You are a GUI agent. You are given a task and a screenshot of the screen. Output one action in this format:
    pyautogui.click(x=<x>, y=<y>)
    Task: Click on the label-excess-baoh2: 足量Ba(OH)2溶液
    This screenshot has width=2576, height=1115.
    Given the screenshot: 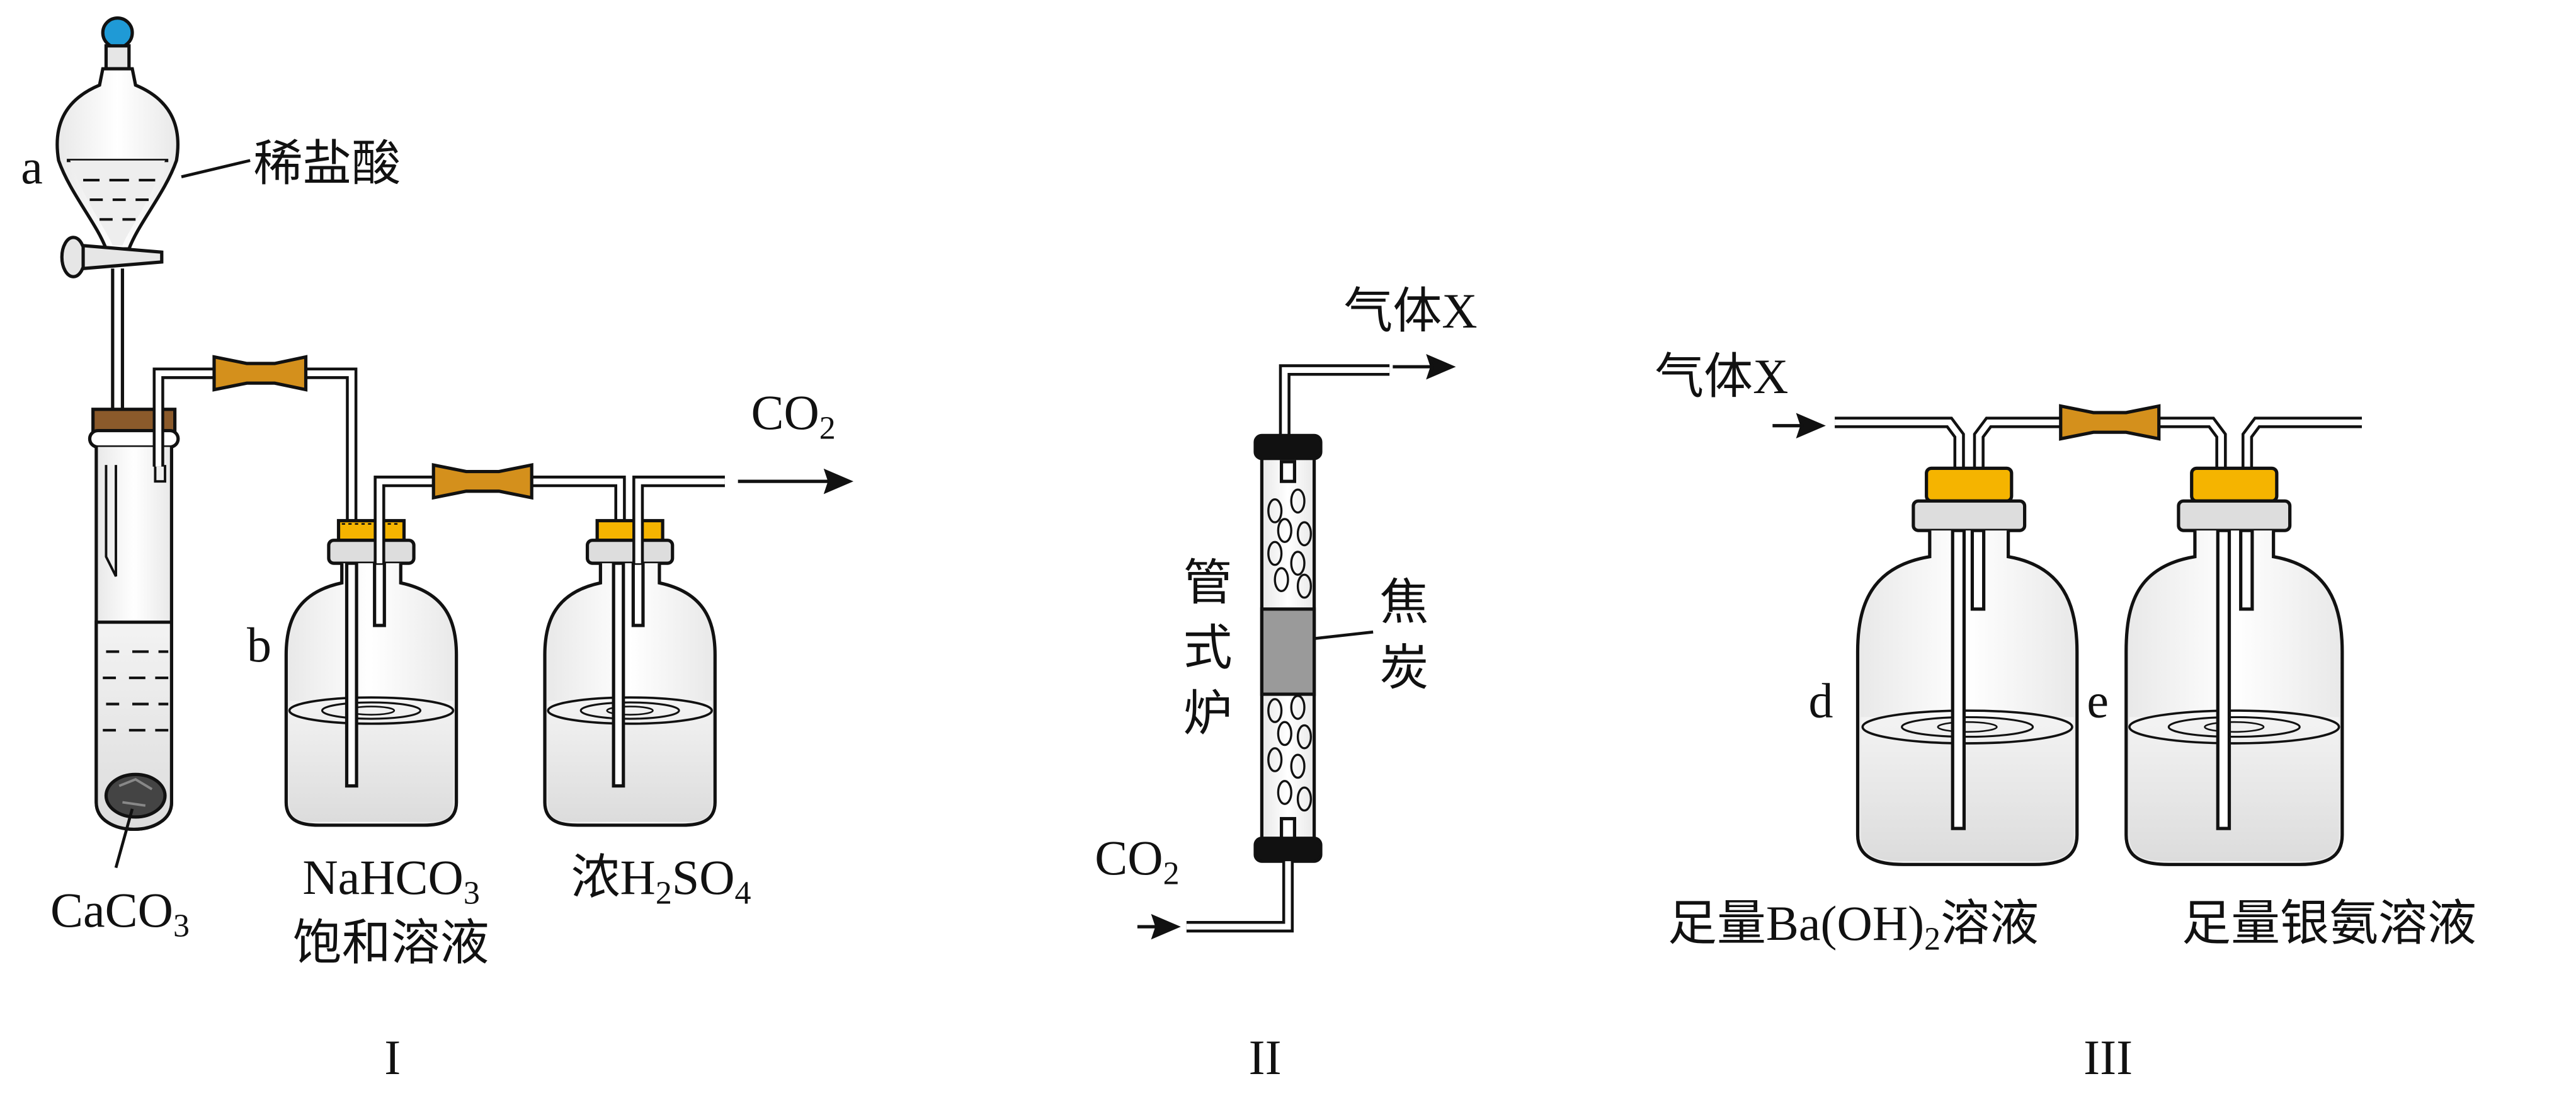 What is the action you would take?
    pyautogui.click(x=1853, y=927)
    